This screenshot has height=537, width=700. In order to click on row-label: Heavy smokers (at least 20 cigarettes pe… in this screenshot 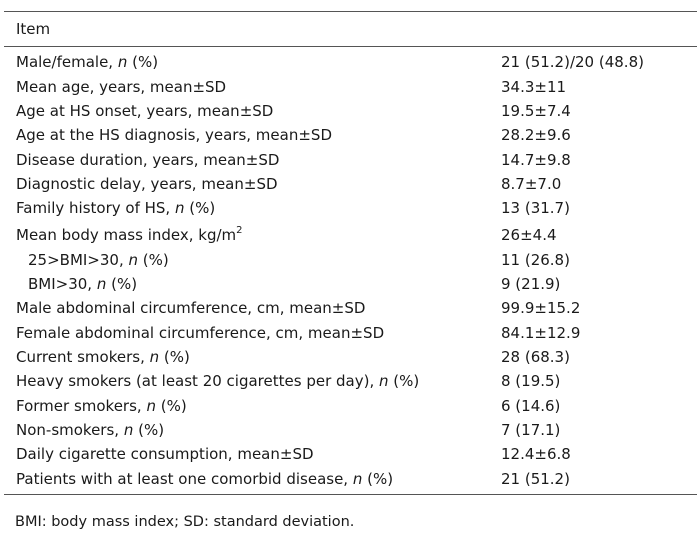, I will do `click(252, 381)`.